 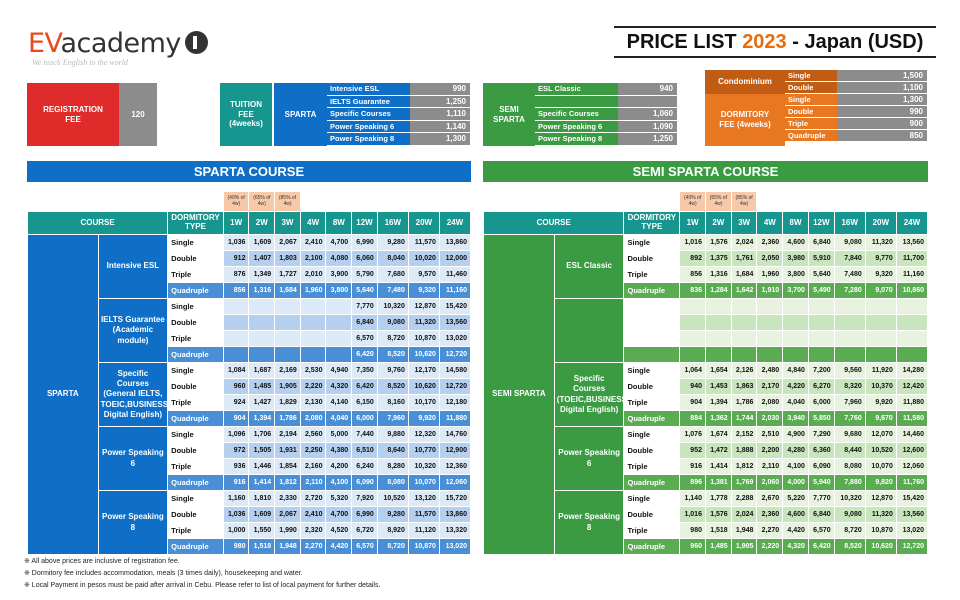 I want to click on price-cell: 7,760, so click(x=849, y=418).